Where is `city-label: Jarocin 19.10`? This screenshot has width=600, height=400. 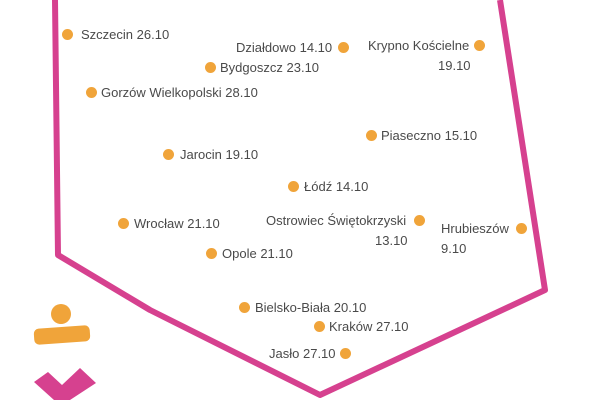 city-label: Jarocin 19.10 is located at coordinates (219, 154).